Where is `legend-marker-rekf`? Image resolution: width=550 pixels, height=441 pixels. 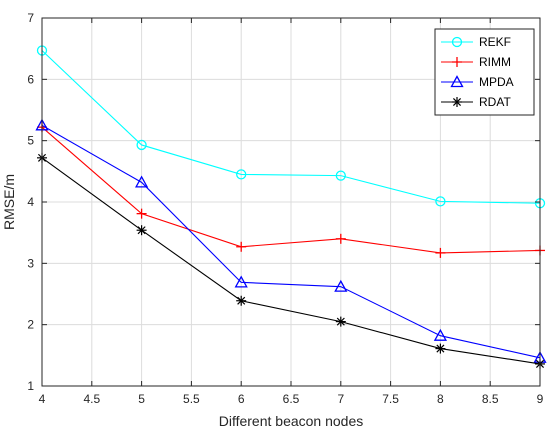 legend-marker-rekf is located at coordinates (457, 42).